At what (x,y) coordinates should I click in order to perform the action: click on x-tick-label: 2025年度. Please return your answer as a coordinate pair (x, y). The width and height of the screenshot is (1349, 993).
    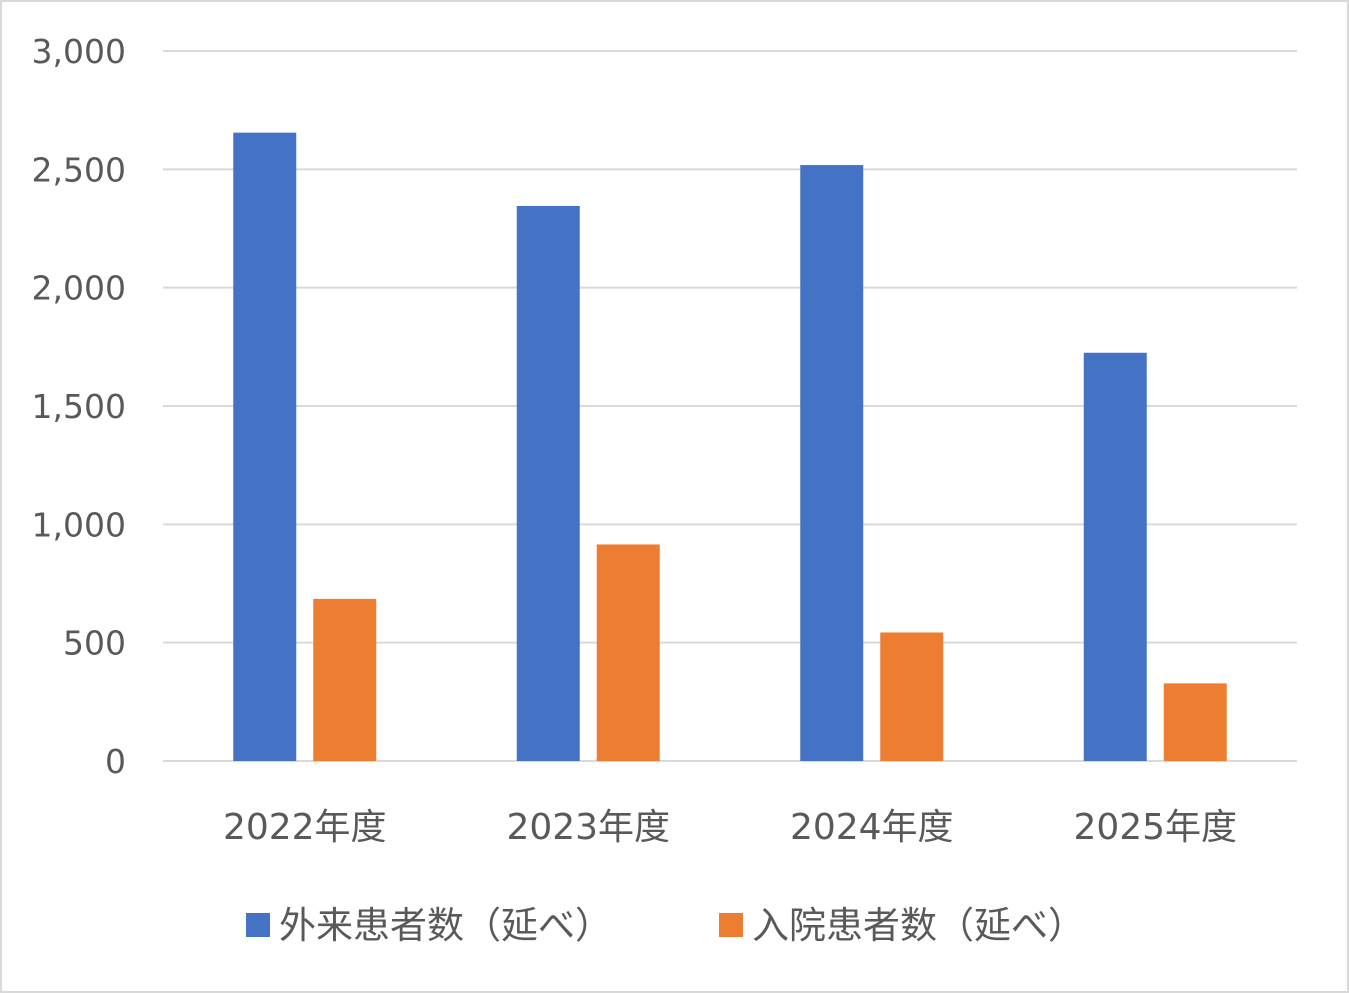
    Looking at the image, I should click on (1155, 827).